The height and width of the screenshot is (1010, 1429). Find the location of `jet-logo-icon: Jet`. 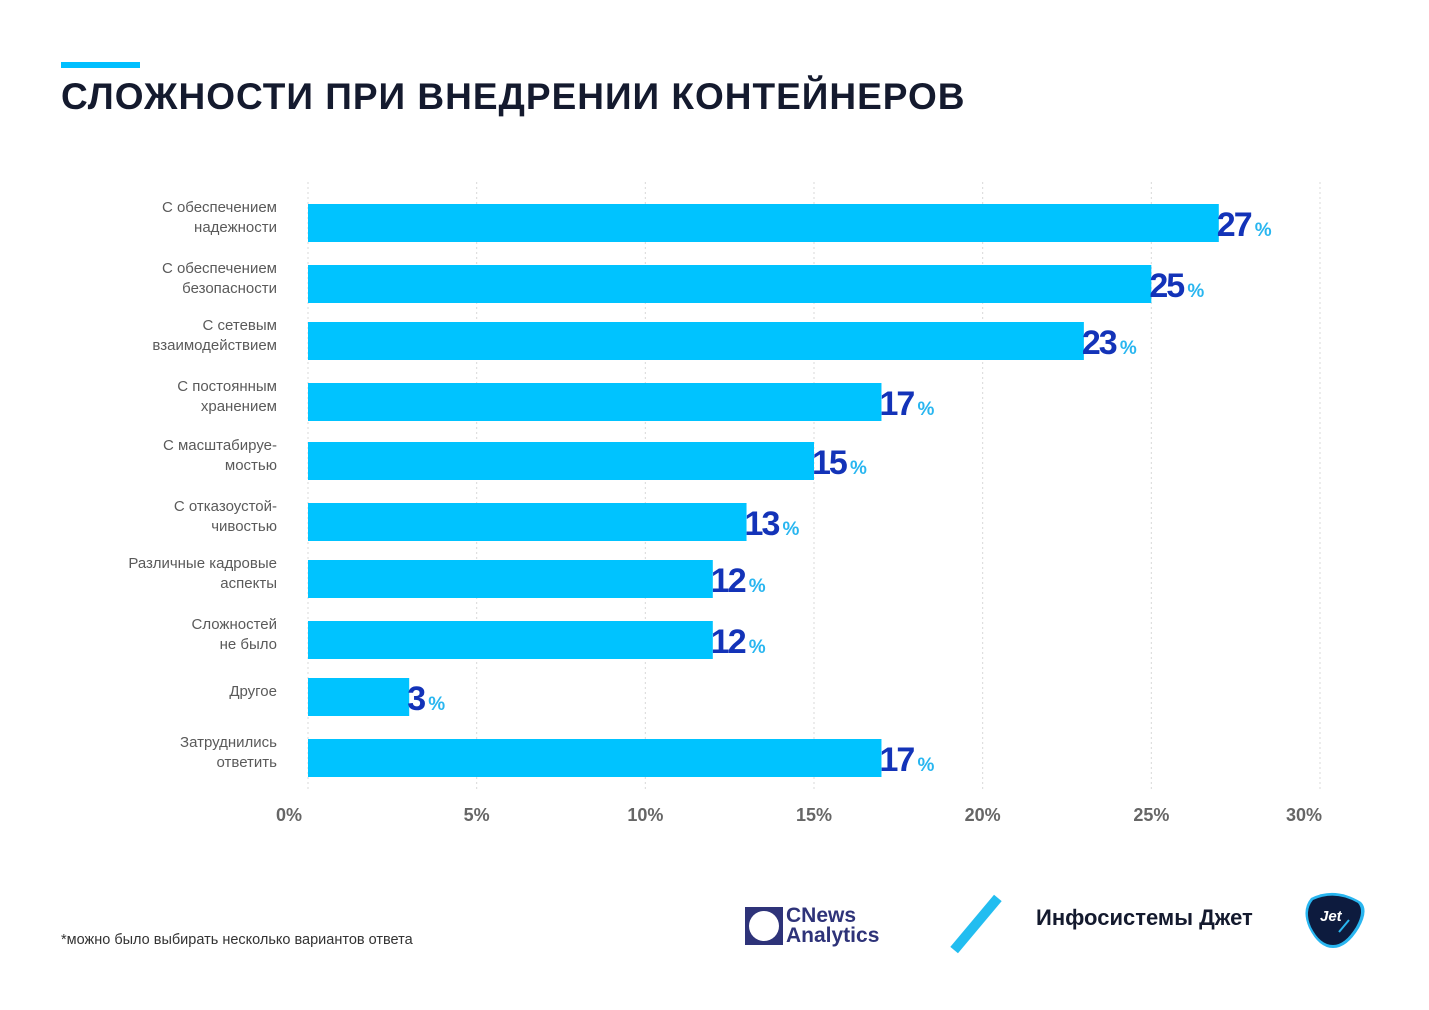

jet-logo-icon: Jet is located at coordinates (1335, 920).